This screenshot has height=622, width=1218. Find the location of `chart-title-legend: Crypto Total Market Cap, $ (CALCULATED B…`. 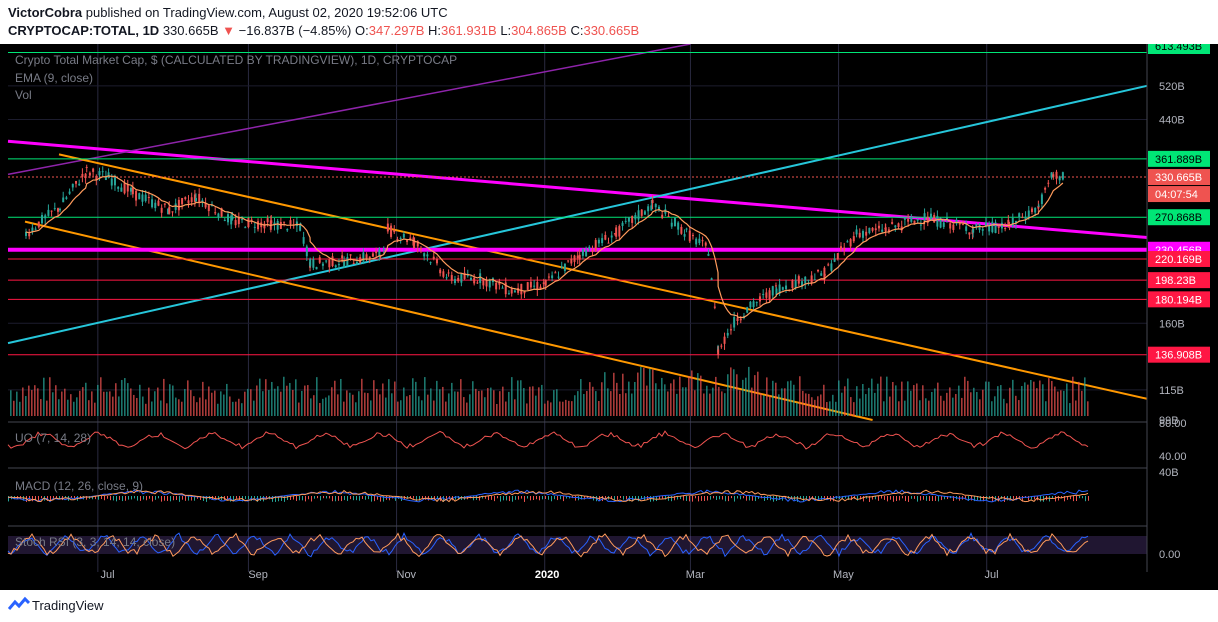

chart-title-legend: Crypto Total Market Cap, $ (CALCULATED B… is located at coordinates (236, 60).